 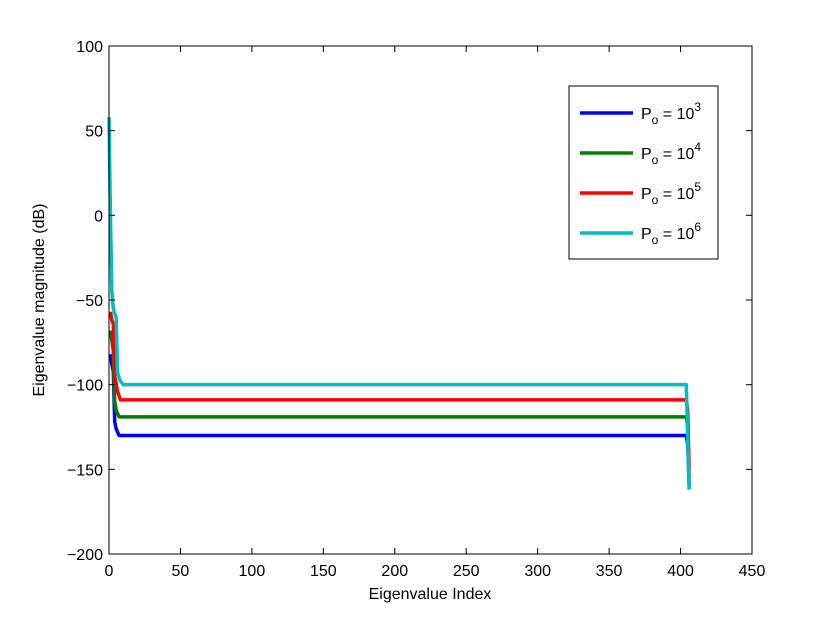 What do you see at coordinates (89, 301) in the screenshot?
I see `y-tick-label: −50` at bounding box center [89, 301].